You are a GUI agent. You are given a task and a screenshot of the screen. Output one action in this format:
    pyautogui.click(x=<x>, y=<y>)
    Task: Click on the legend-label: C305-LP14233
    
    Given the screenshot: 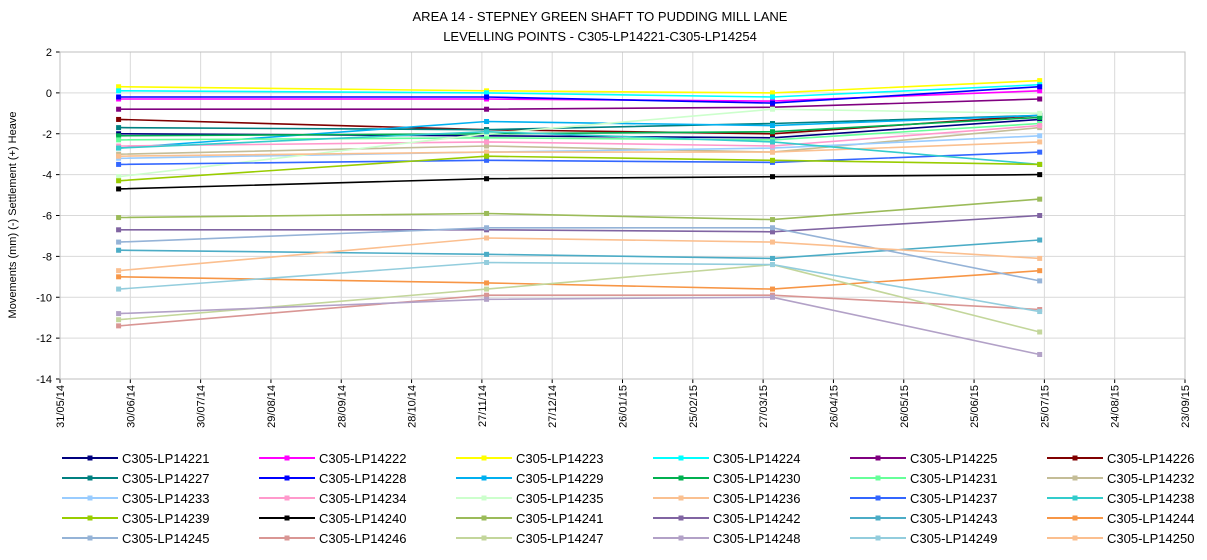 What is the action you would take?
    pyautogui.click(x=165, y=498)
    